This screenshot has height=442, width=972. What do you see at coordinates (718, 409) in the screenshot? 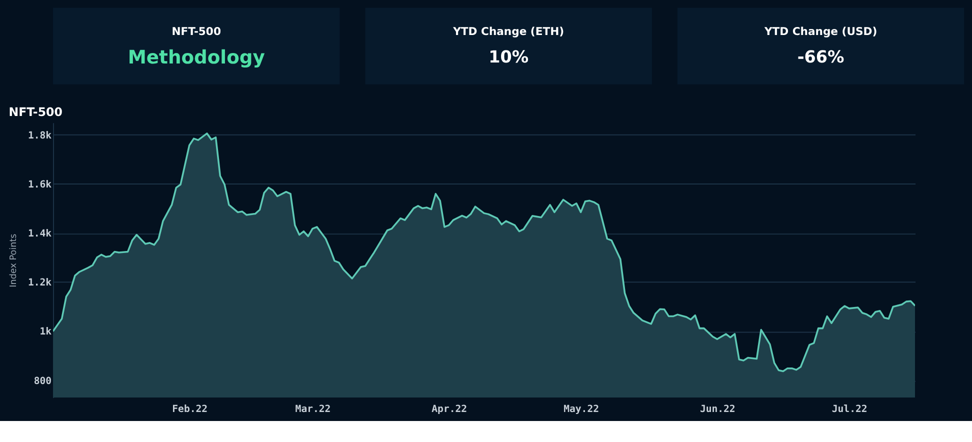
I see `x-tick-label: Jun.22` at bounding box center [718, 409].